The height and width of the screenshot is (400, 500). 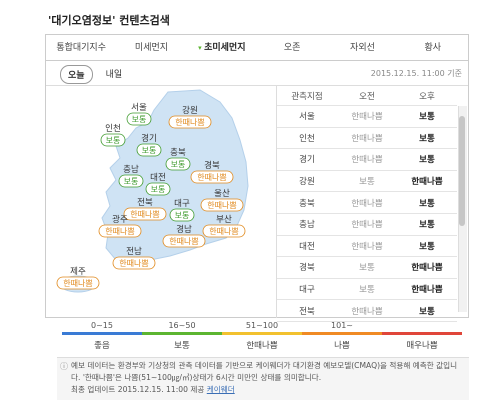 What do you see at coordinates (367, 267) in the screenshot?
I see `table-row: 경북 보통 한때나쁨` at bounding box center [367, 267].